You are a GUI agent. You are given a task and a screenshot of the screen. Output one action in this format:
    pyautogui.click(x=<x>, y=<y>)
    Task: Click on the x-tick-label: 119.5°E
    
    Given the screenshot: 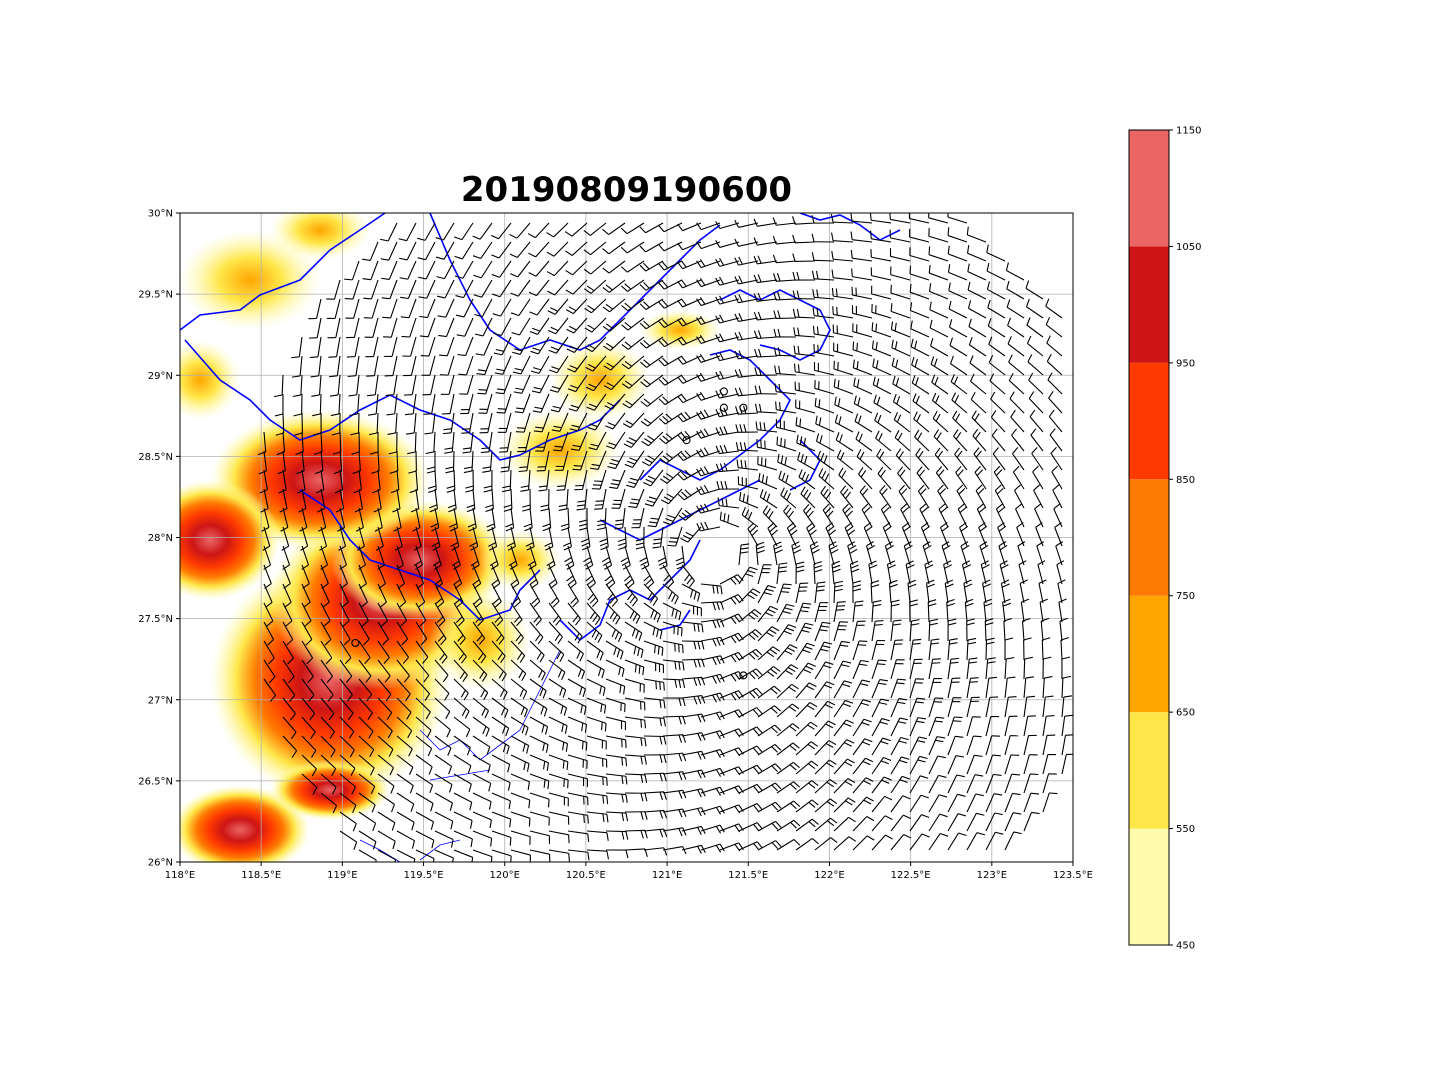 What is the action you would take?
    pyautogui.click(x=424, y=875)
    